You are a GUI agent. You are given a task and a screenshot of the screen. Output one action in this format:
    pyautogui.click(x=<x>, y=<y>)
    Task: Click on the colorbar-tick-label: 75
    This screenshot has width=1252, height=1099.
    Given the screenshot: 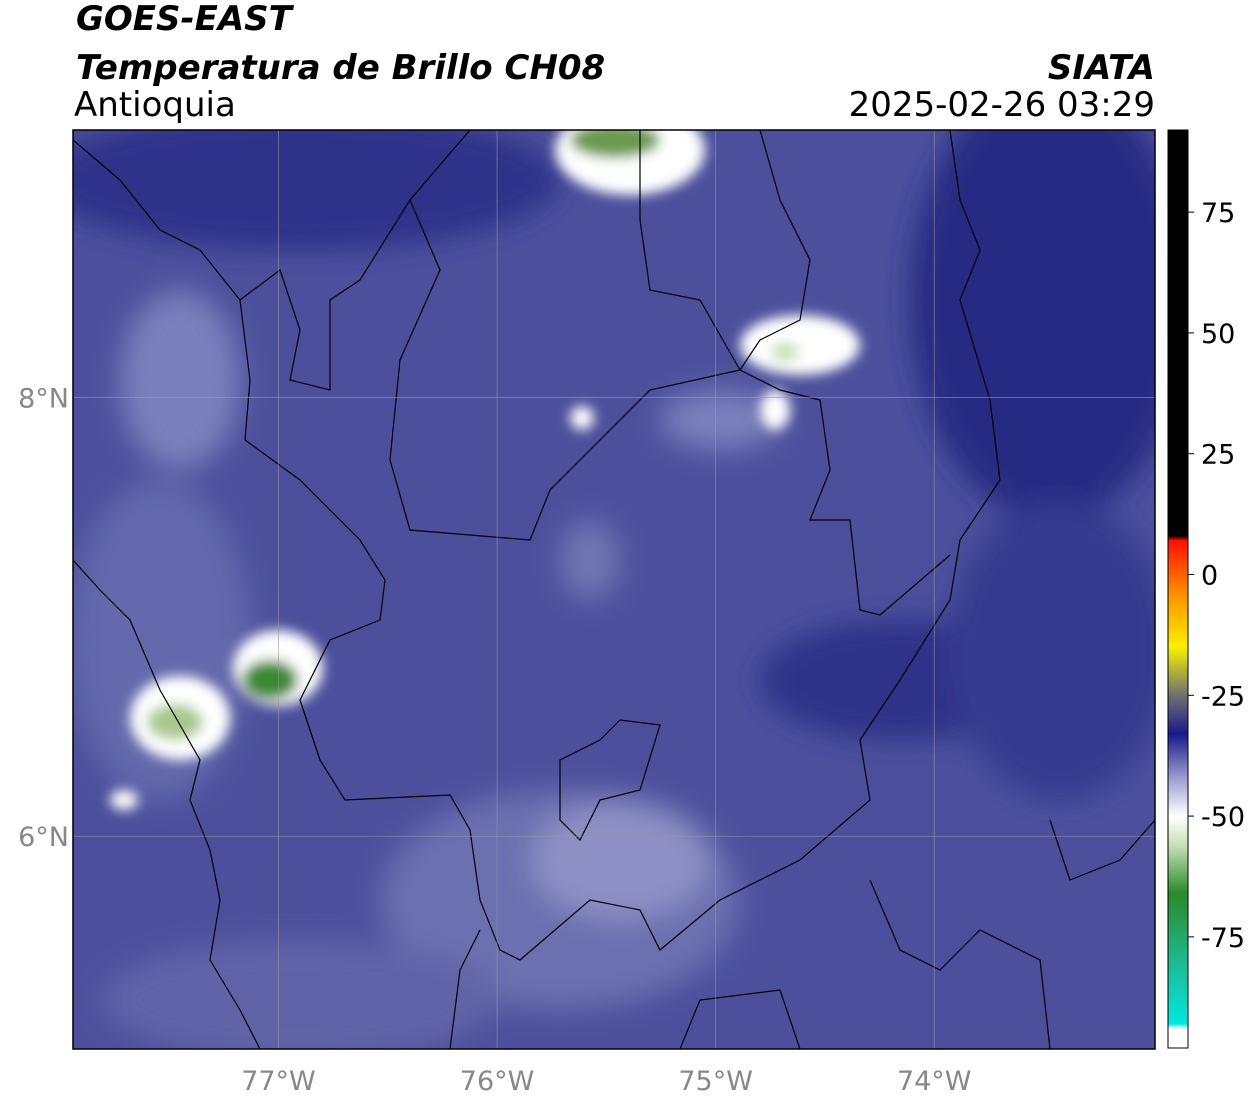 What is the action you would take?
    pyautogui.click(x=1218, y=213)
    